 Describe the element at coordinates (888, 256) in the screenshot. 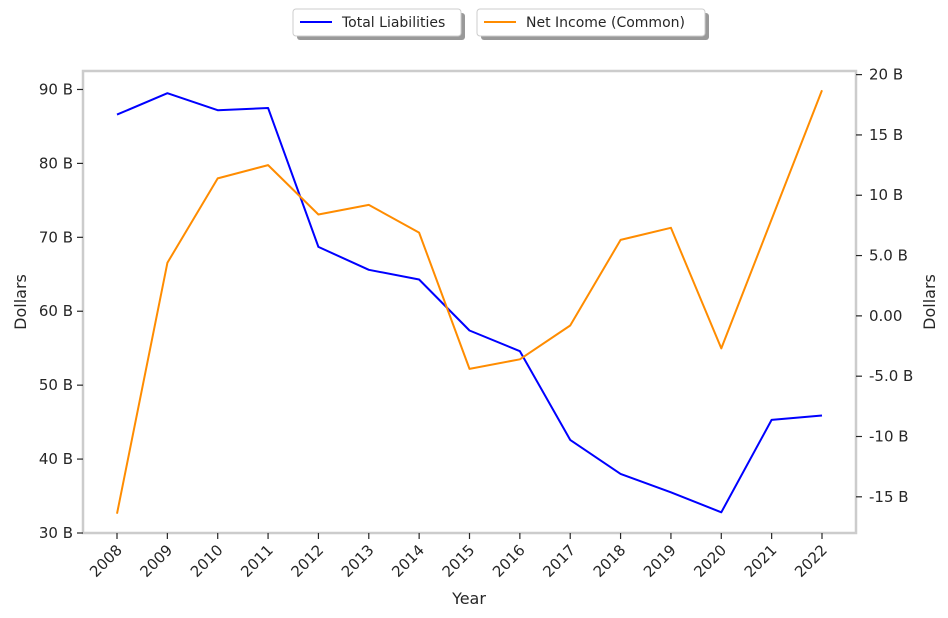

I see `right-tick-label: 5.0 B` at that location.